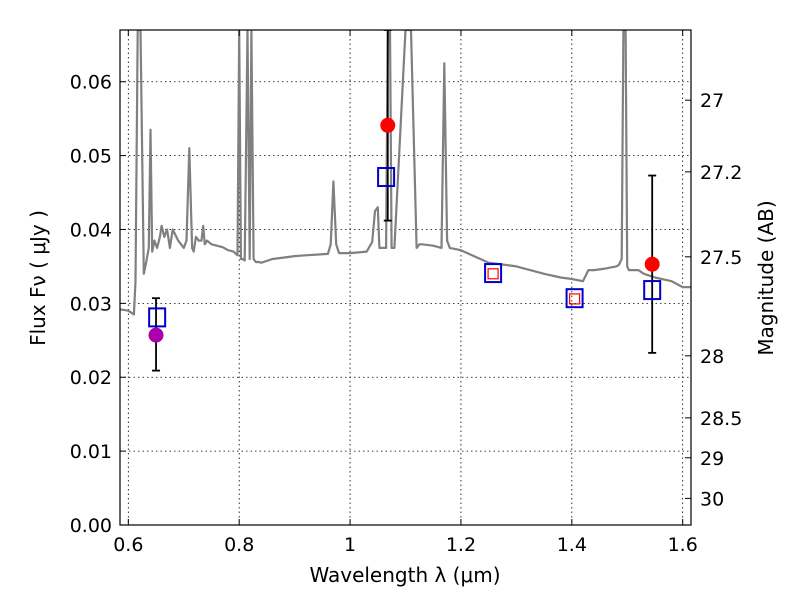 This screenshot has width=800, height=600. Describe the element at coordinates (91, 304) in the screenshot. I see `y-tick-label: 0.03` at that location.